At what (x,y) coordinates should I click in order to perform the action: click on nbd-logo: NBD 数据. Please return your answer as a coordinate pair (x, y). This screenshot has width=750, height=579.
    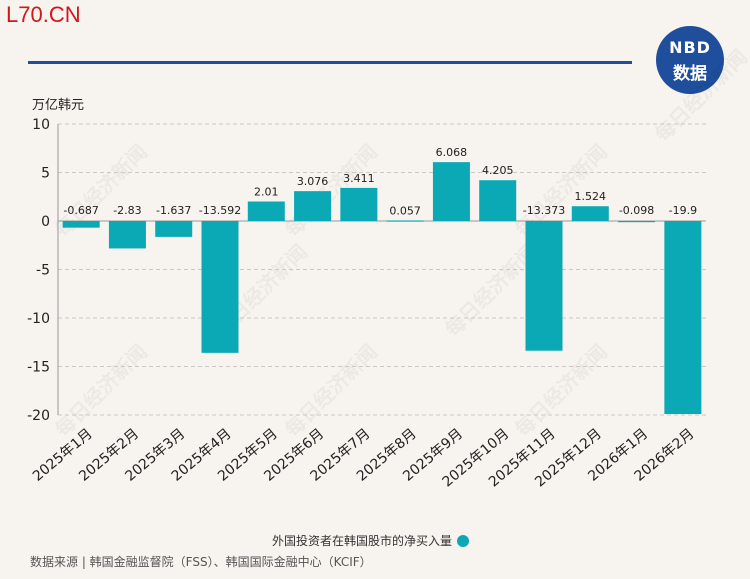
    Looking at the image, I should click on (690, 60).